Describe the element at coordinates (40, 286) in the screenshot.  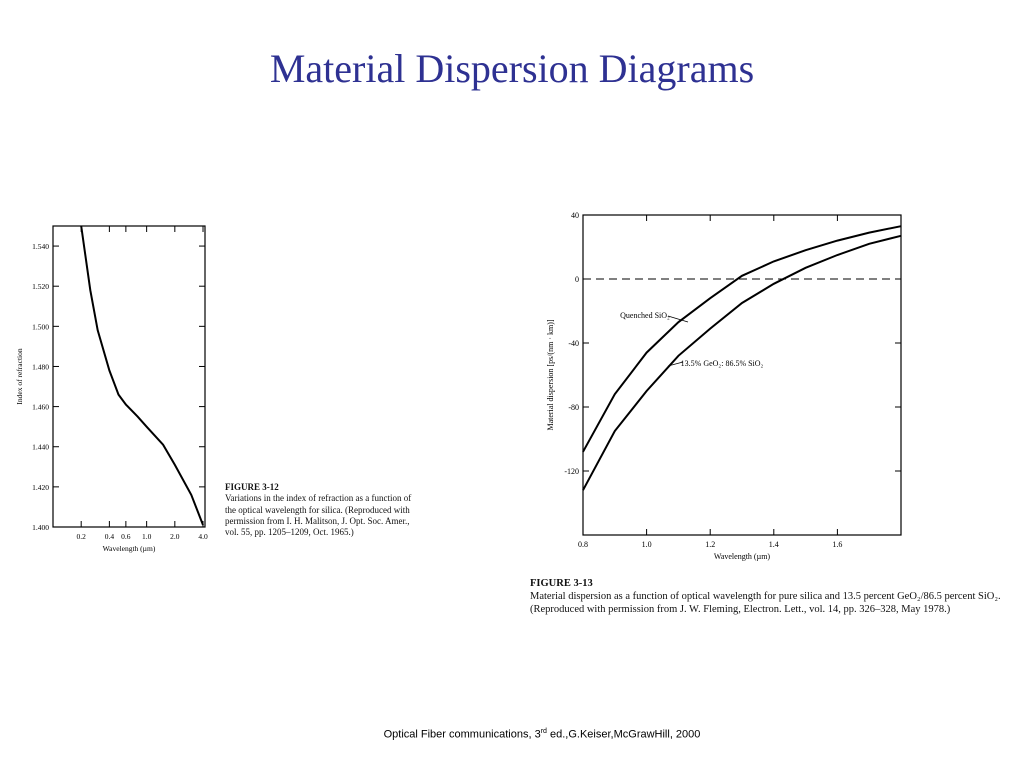
I see `y-tick-label: 1.520` at that location.